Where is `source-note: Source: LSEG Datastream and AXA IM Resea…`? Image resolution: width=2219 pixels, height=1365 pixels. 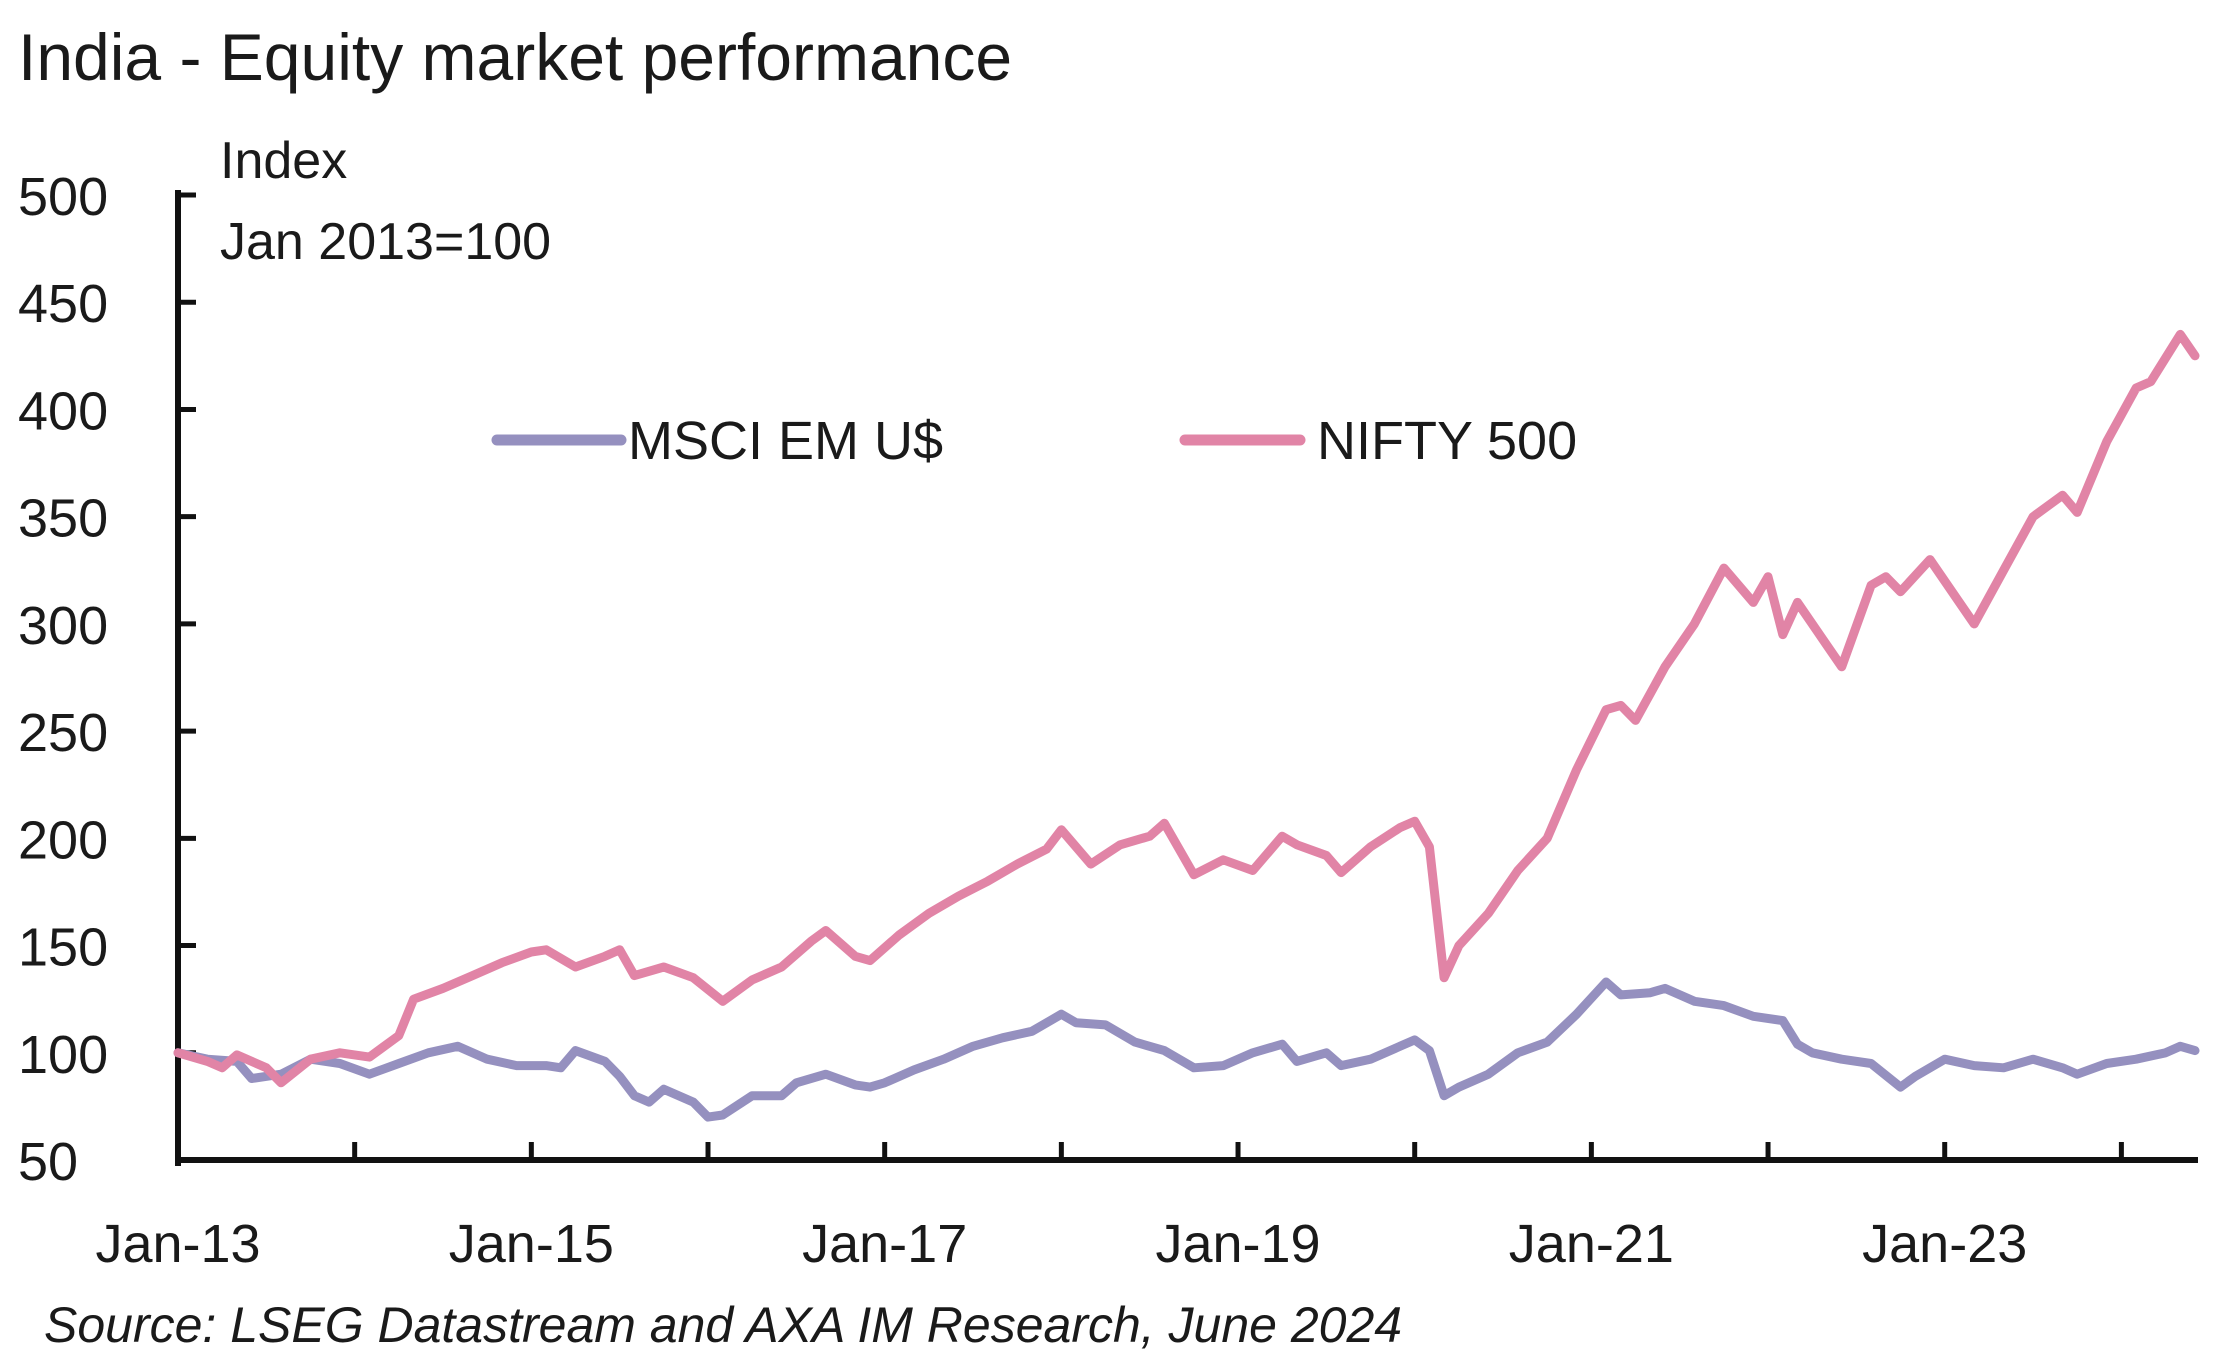
source-note: Source: LSEG Datastream and AXA IM Resea… is located at coordinates (723, 1325).